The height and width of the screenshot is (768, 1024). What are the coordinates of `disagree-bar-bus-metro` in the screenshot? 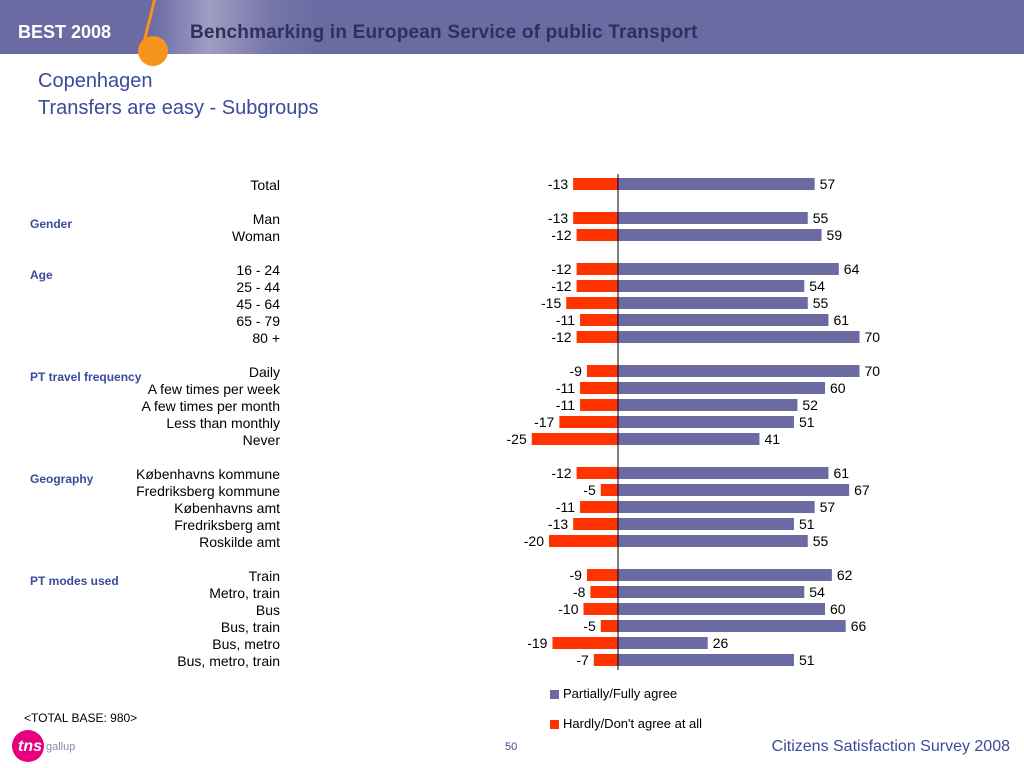 It's located at (585, 643).